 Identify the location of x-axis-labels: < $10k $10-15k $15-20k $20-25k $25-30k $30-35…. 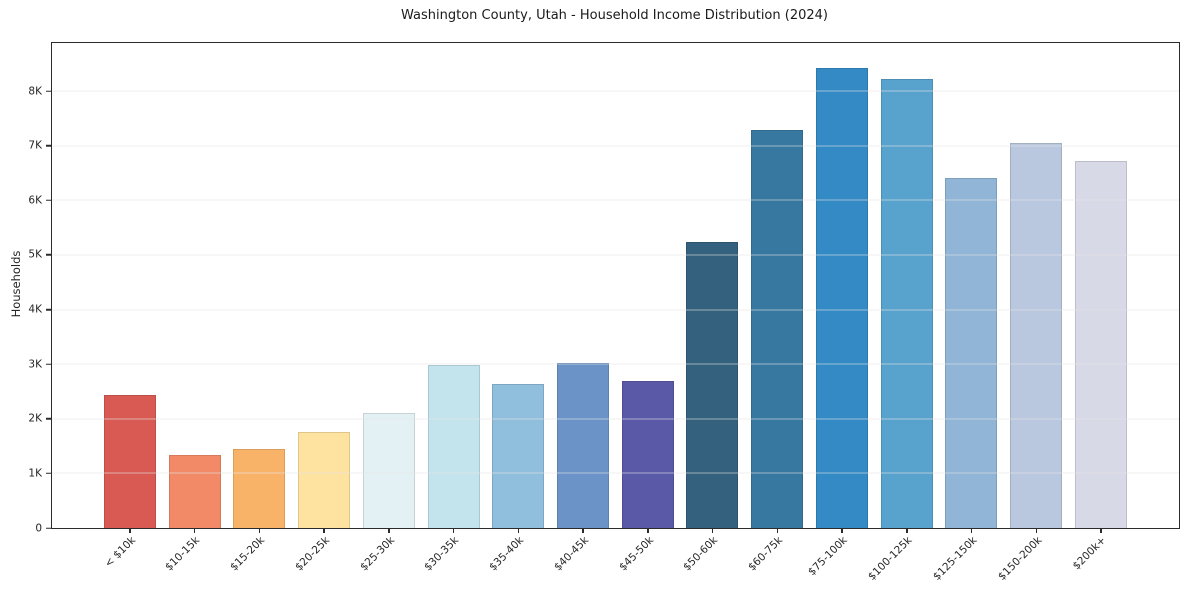
(615, 562).